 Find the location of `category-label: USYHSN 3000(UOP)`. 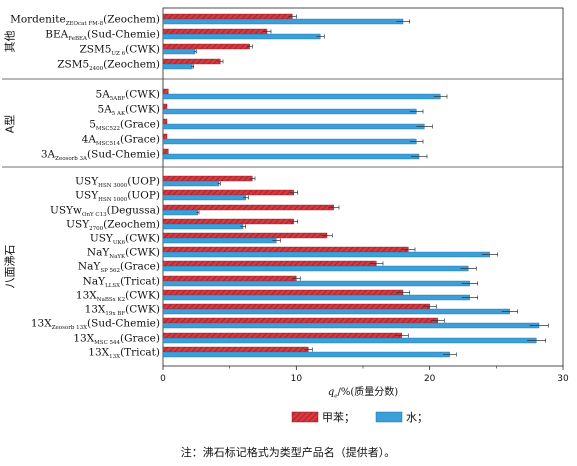

category-label: USYHSN 3000(UOP) is located at coordinates (117, 183).